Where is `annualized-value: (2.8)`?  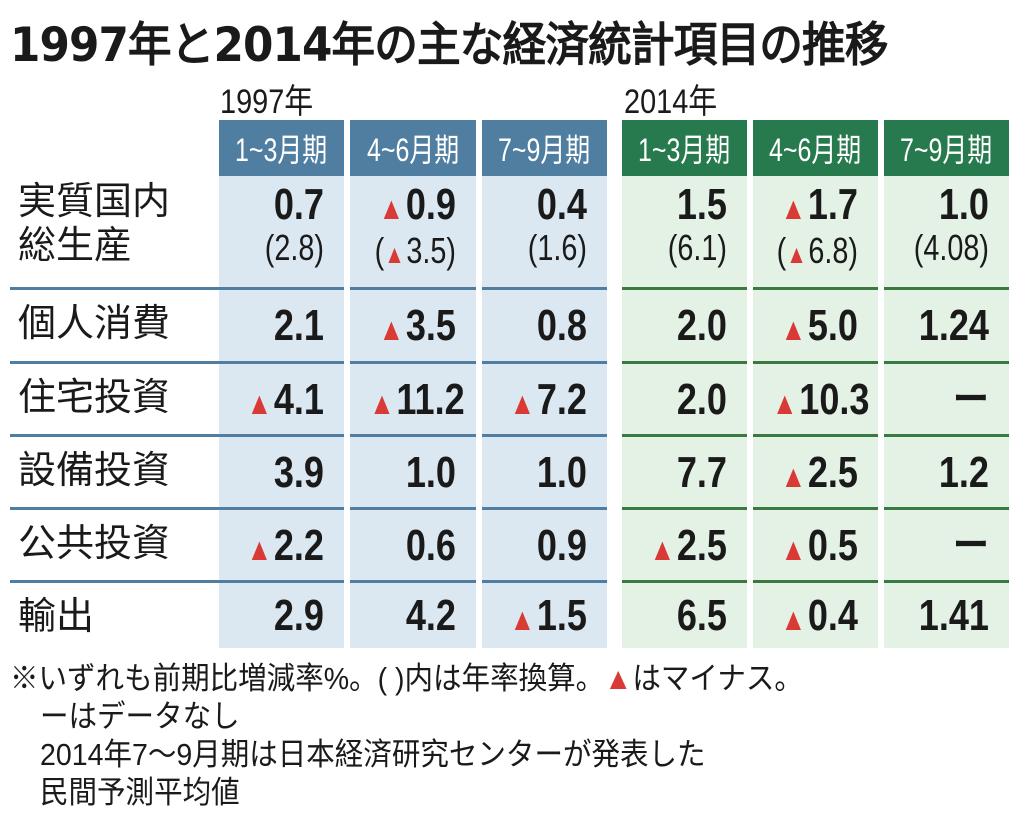
annualized-value: (2.8) is located at coordinates (294, 247).